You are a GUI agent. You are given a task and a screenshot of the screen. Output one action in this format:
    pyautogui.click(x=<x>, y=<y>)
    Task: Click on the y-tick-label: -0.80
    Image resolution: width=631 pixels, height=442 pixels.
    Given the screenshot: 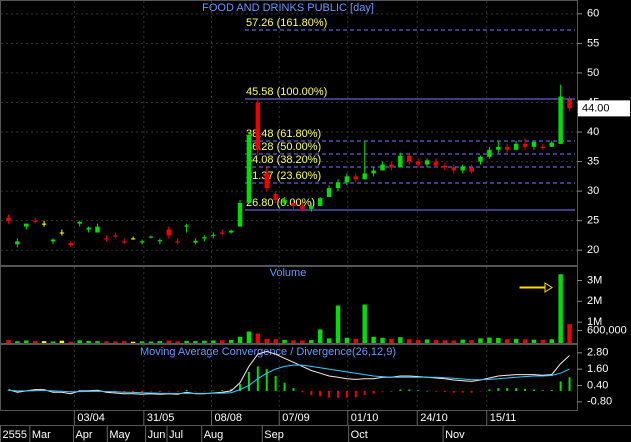 What is the action you would take?
    pyautogui.click(x=599, y=402)
    